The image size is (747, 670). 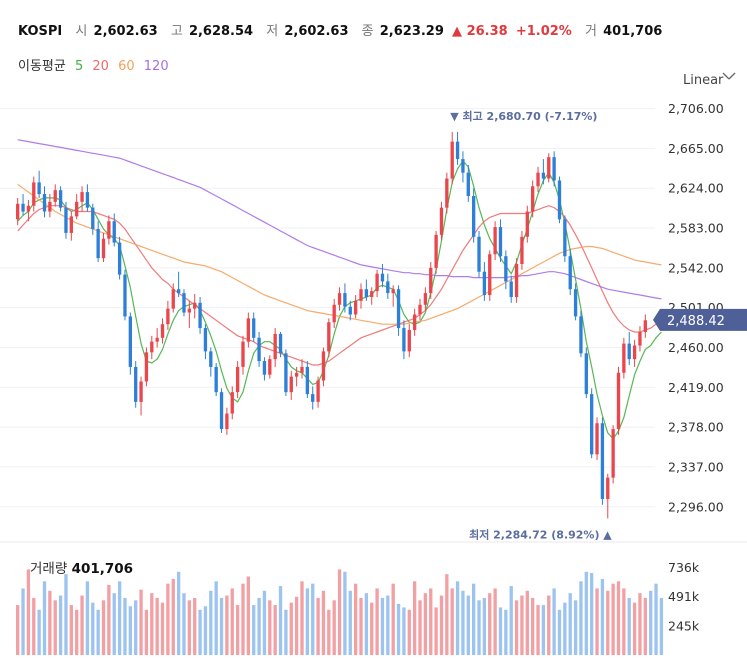 I want to click on ma-legend-60: 60, so click(x=126, y=66).